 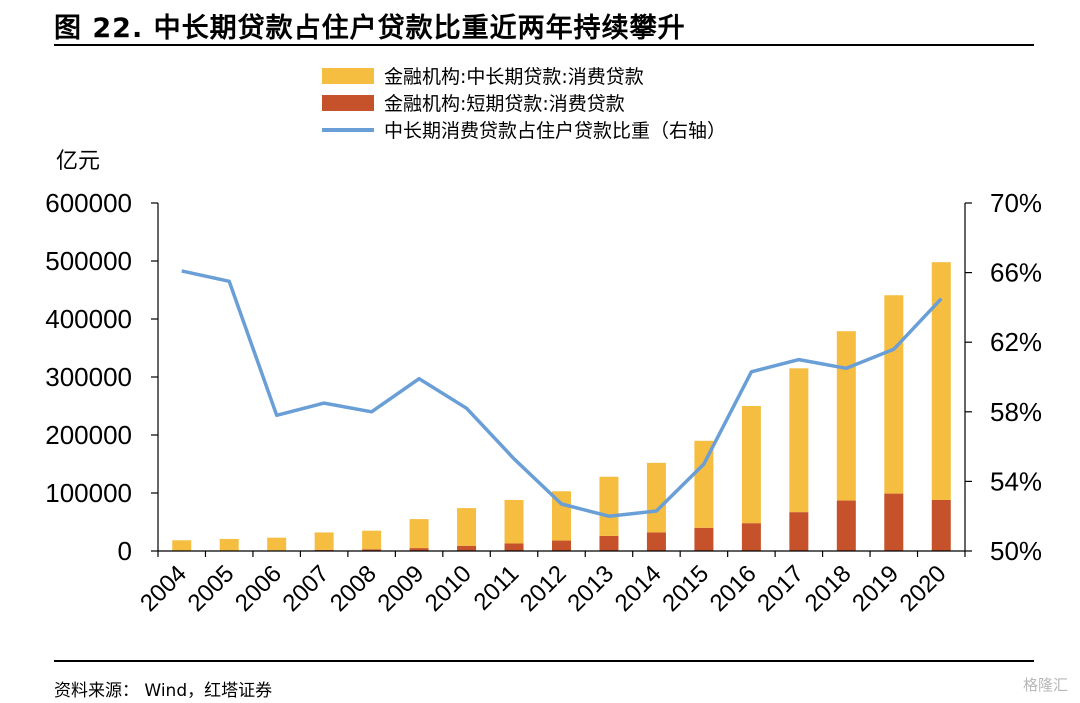 What do you see at coordinates (1016, 342) in the screenshot?
I see `right-tick-label: 62%` at bounding box center [1016, 342].